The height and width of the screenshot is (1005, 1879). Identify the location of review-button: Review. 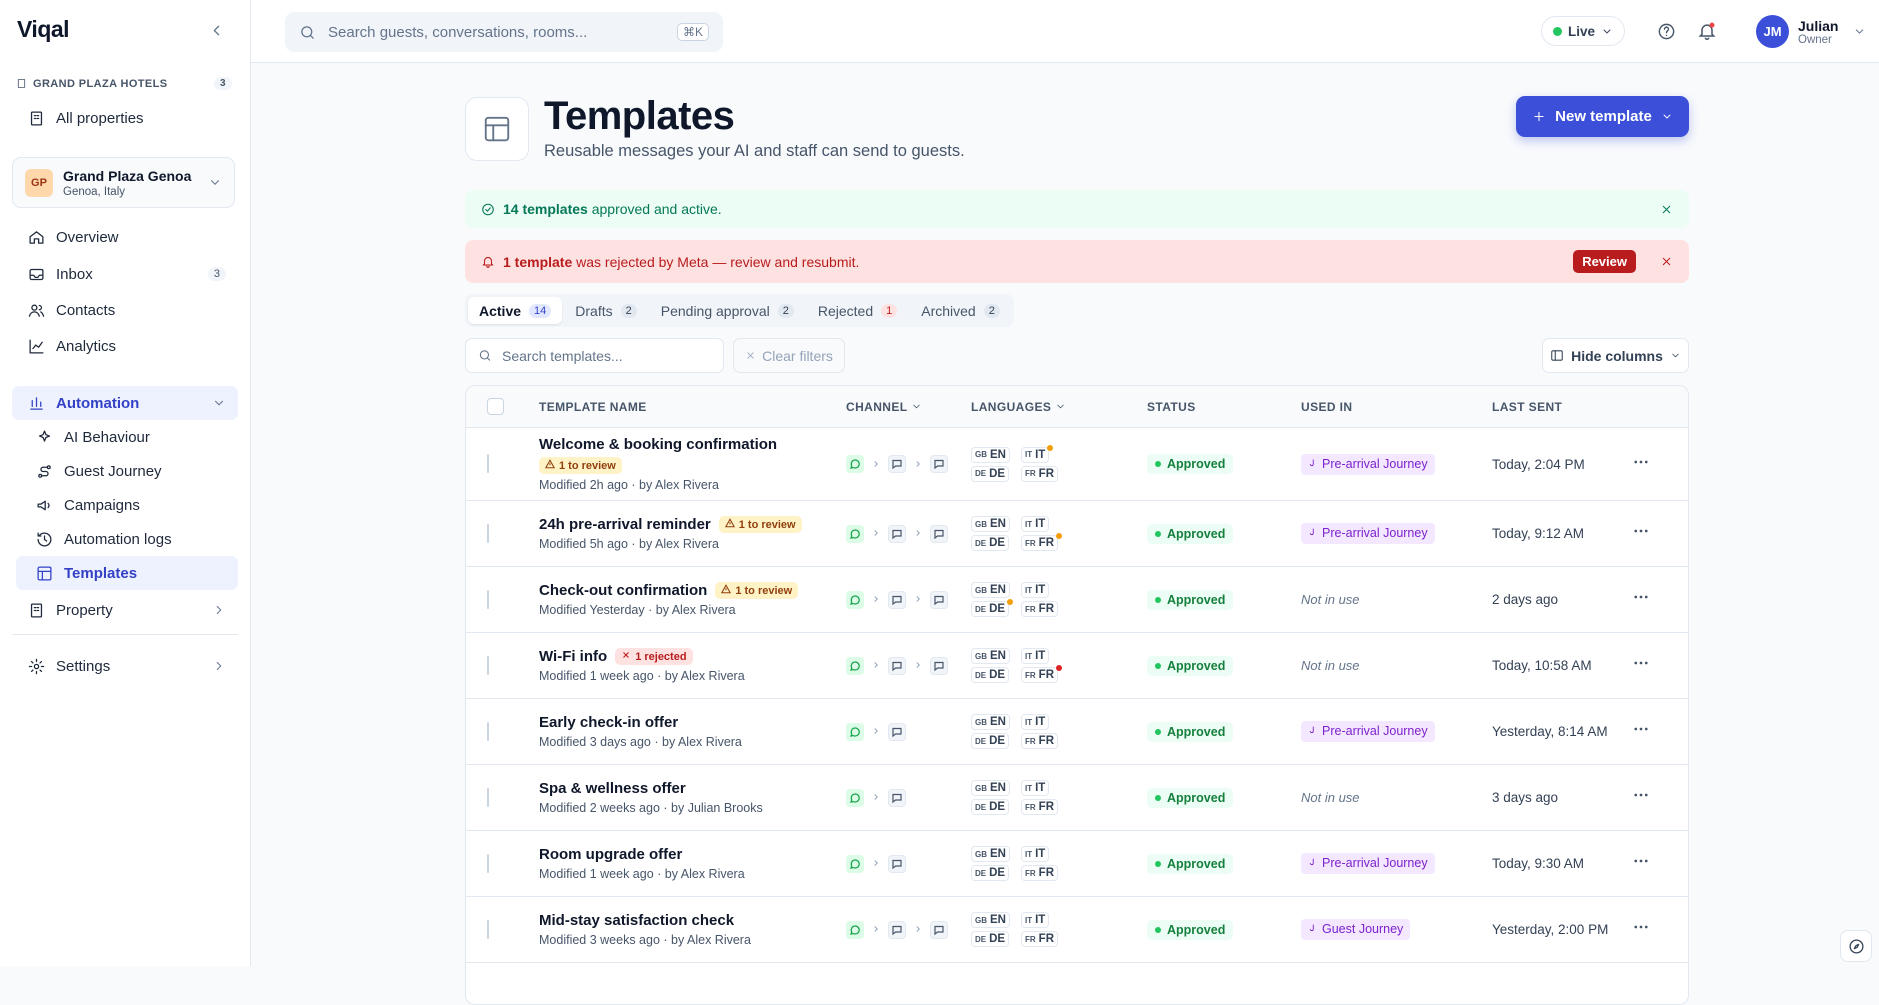
(1604, 261).